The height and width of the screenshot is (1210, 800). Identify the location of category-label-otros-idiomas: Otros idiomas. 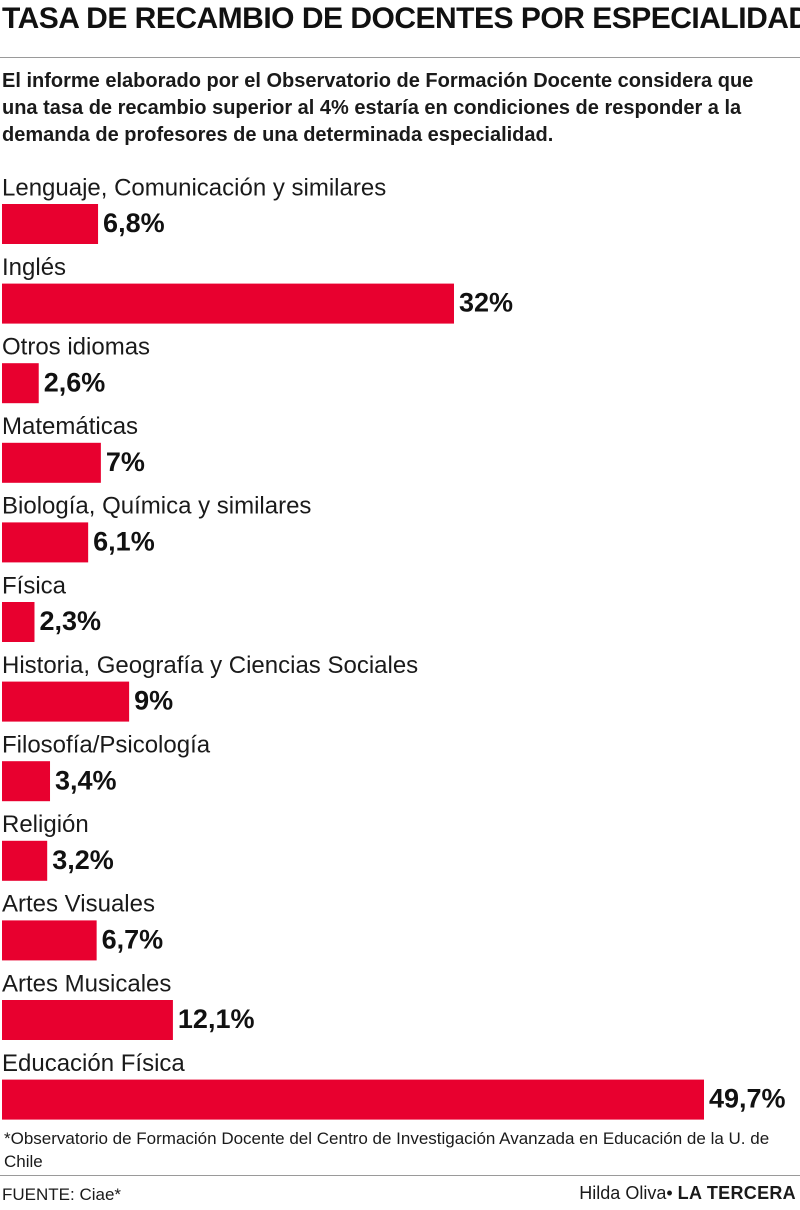
(76, 347).